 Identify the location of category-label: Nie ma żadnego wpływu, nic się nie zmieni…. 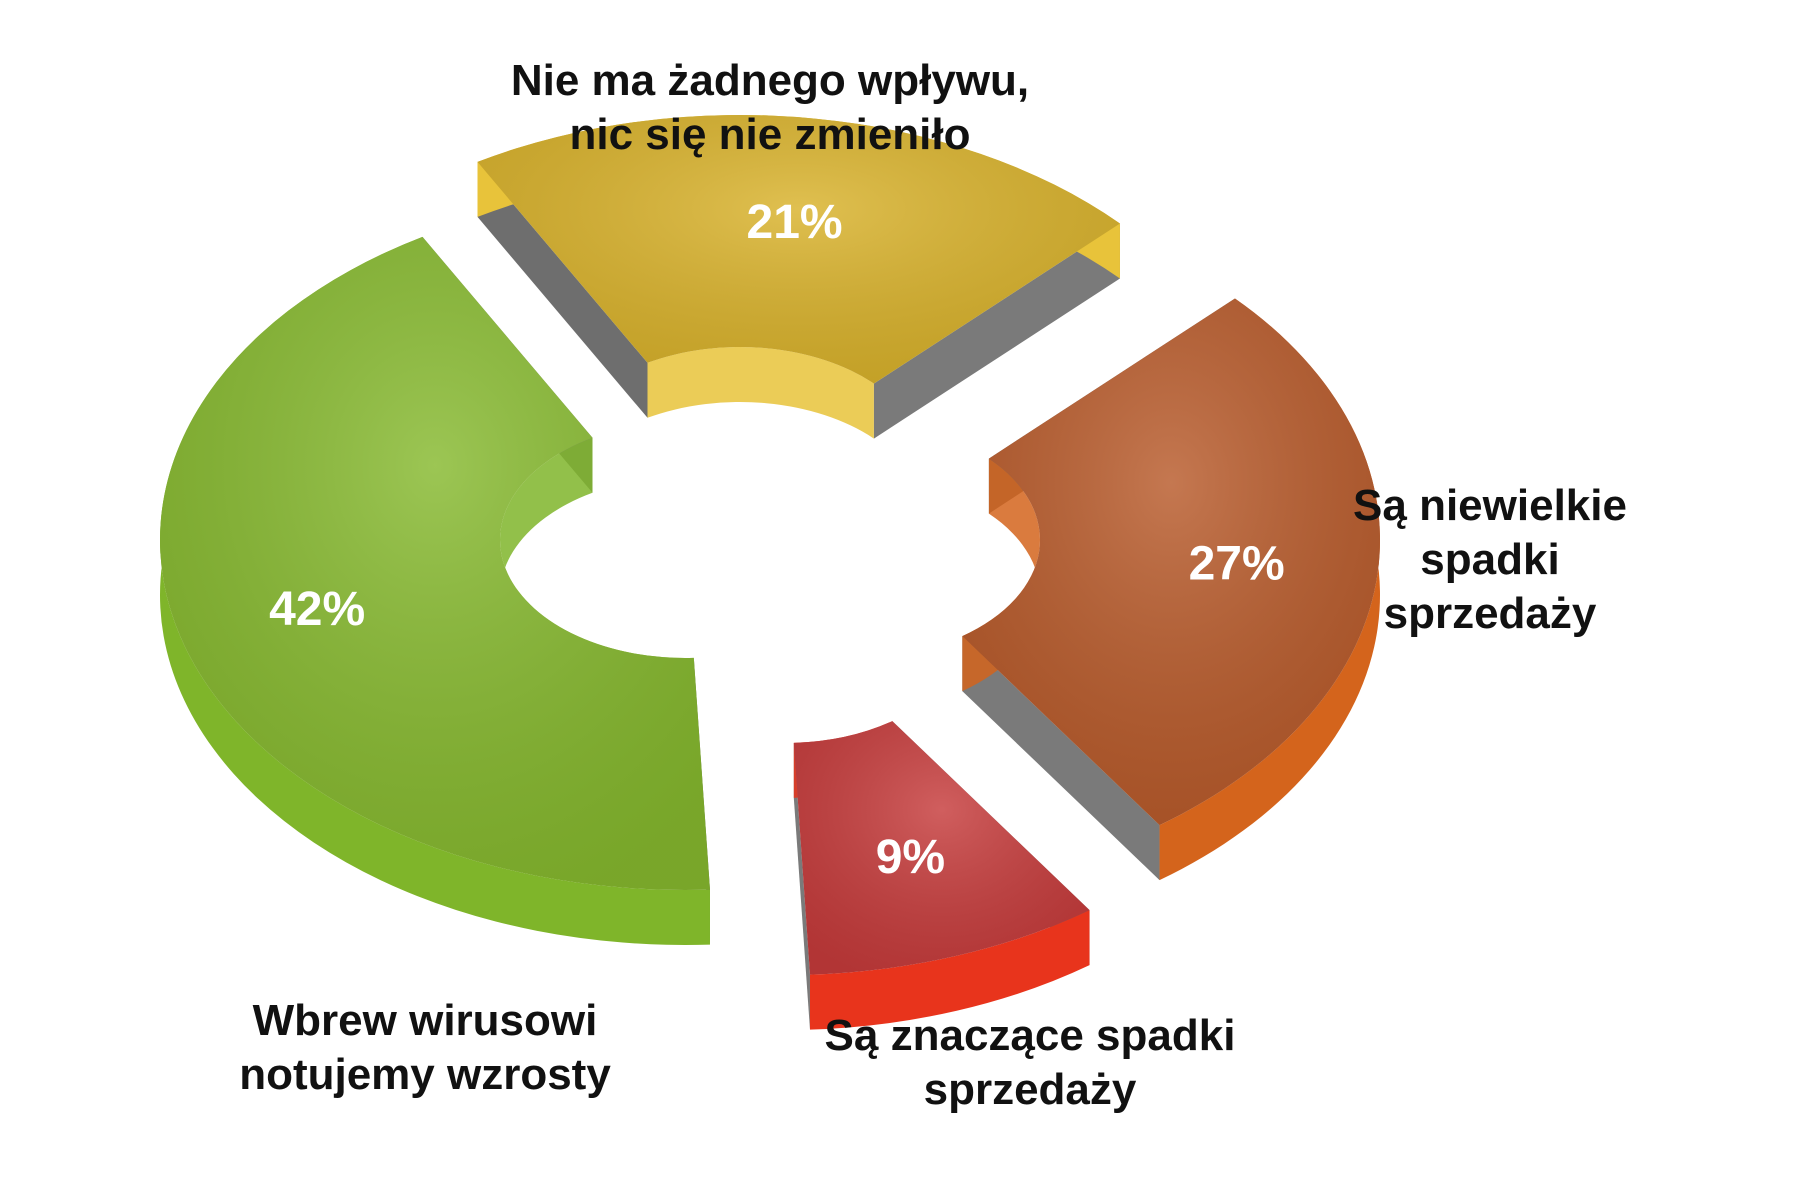
(770, 107).